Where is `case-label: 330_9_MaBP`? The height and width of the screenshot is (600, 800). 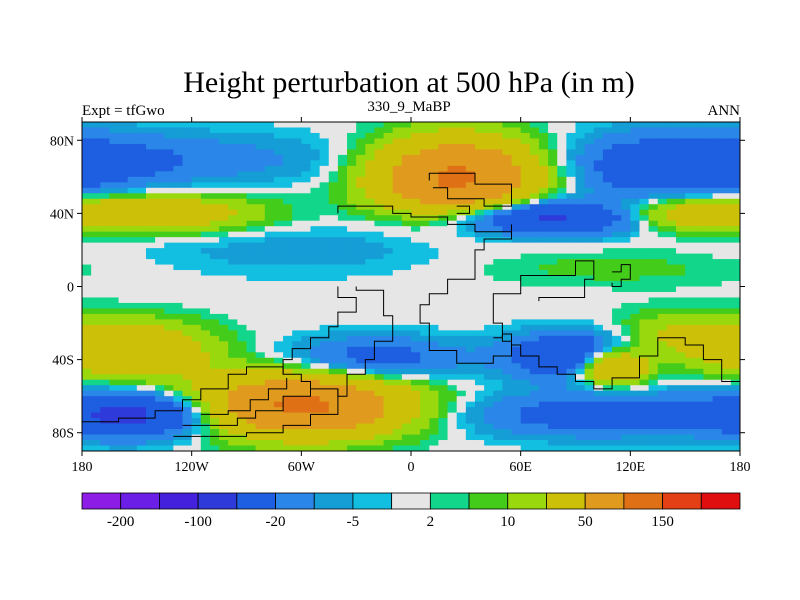 case-label: 330_9_MaBP is located at coordinates (408, 107).